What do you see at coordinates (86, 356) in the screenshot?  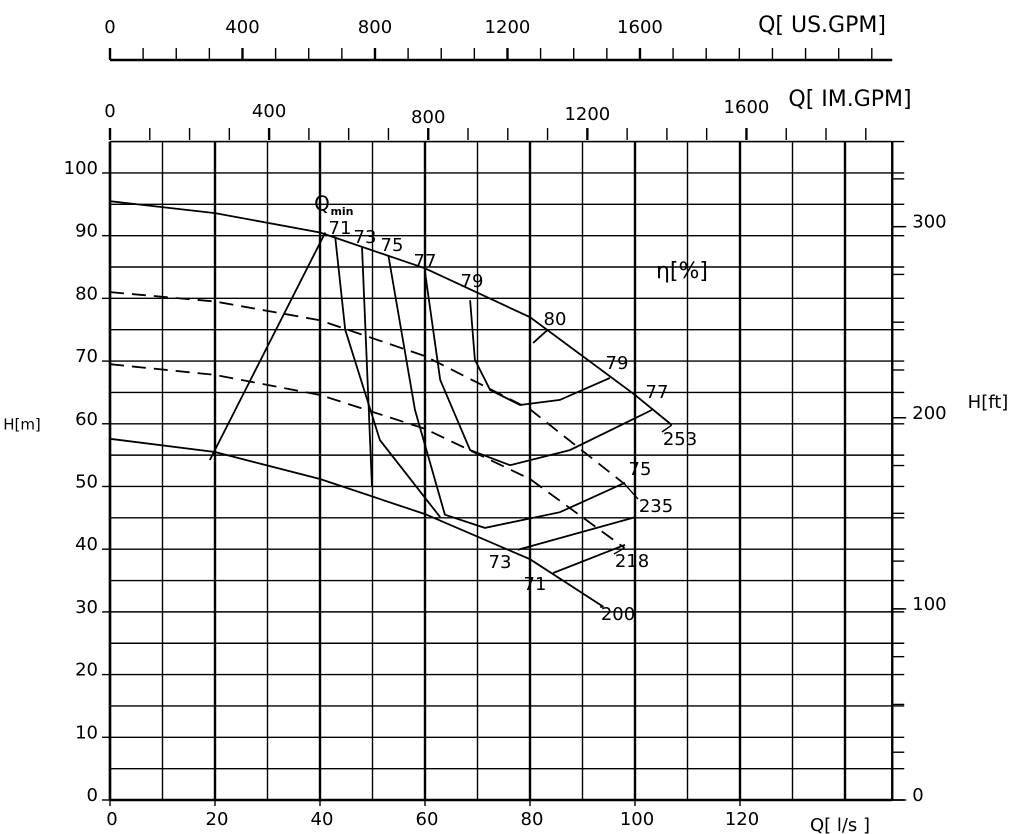 I see `y-tick-label: 70` at bounding box center [86, 356].